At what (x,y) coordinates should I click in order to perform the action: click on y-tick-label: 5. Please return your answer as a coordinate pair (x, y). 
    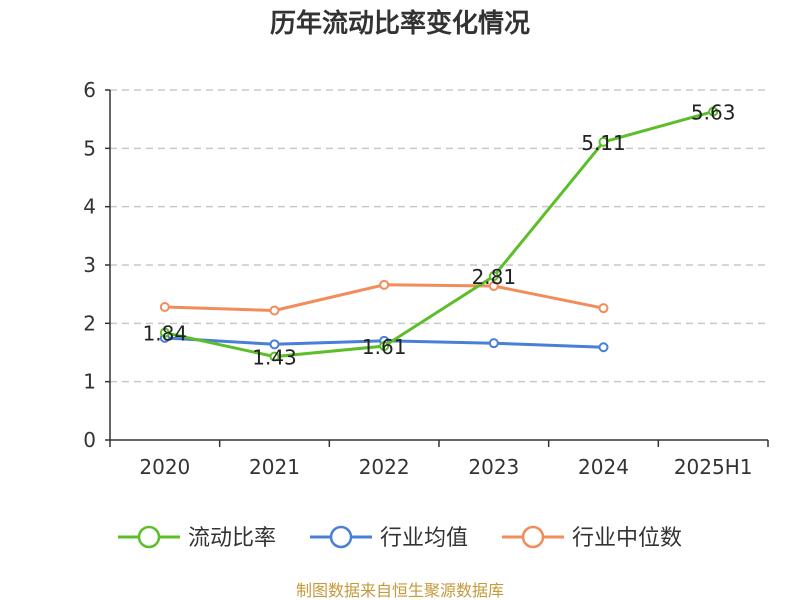
    Looking at the image, I should click on (89, 148).